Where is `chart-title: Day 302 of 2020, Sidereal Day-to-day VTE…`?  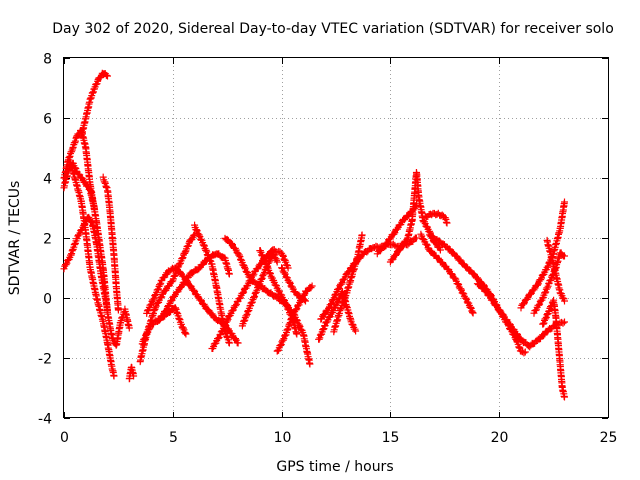 chart-title: Day 302 of 2020, Sidereal Day-to-day VTE… is located at coordinates (333, 29).